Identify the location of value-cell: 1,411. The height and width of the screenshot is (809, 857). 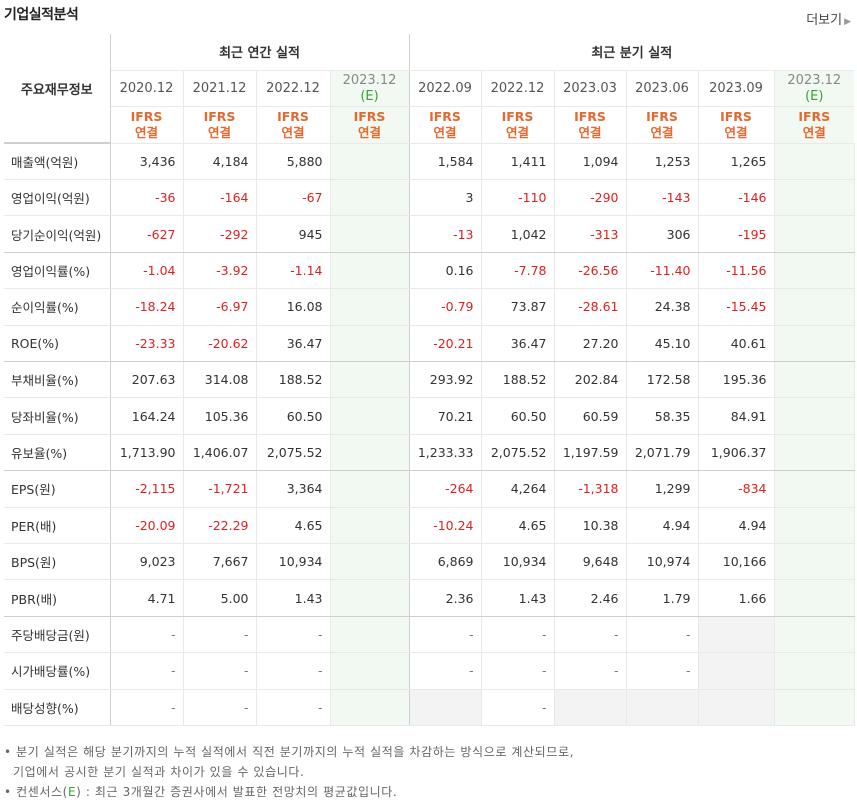
(518, 162).